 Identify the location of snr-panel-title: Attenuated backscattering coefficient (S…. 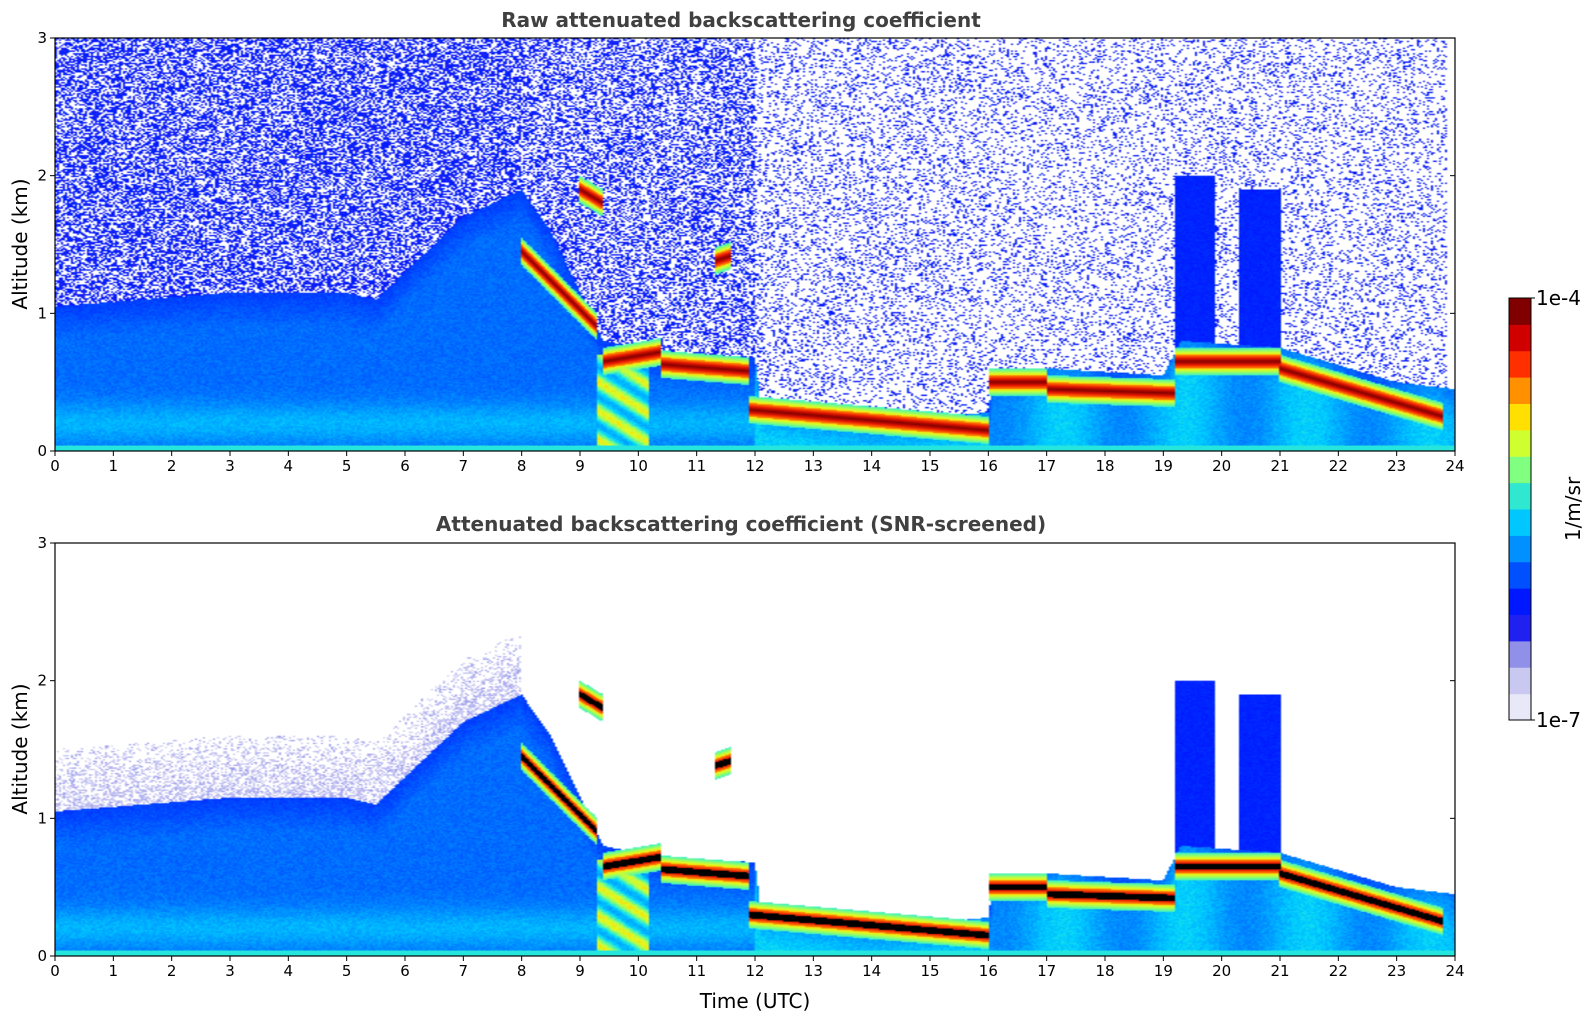
(741, 524).